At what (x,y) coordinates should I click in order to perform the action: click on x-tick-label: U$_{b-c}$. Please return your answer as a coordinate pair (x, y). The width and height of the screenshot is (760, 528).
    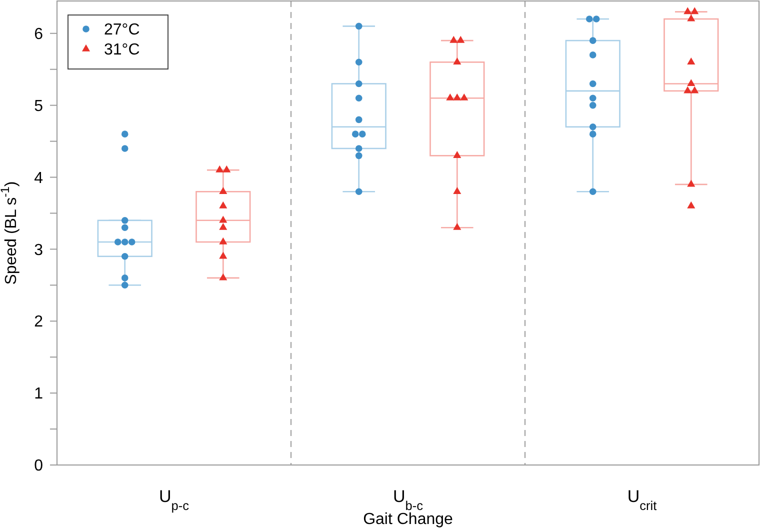
    Looking at the image, I should click on (408, 499).